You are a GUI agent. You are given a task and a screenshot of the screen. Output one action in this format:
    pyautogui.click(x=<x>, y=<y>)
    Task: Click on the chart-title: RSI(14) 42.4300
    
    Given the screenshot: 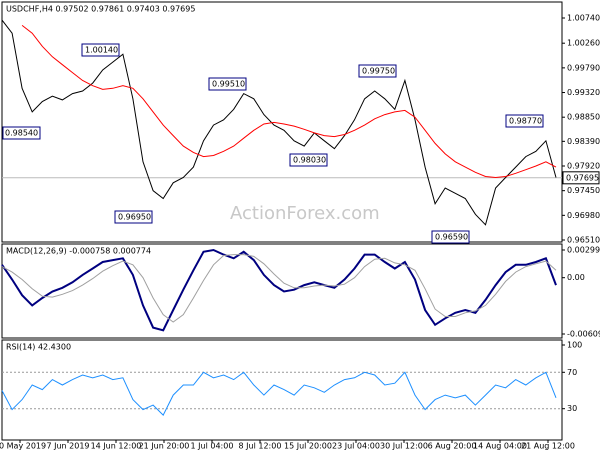 What is the action you would take?
    pyautogui.click(x=38, y=347)
    